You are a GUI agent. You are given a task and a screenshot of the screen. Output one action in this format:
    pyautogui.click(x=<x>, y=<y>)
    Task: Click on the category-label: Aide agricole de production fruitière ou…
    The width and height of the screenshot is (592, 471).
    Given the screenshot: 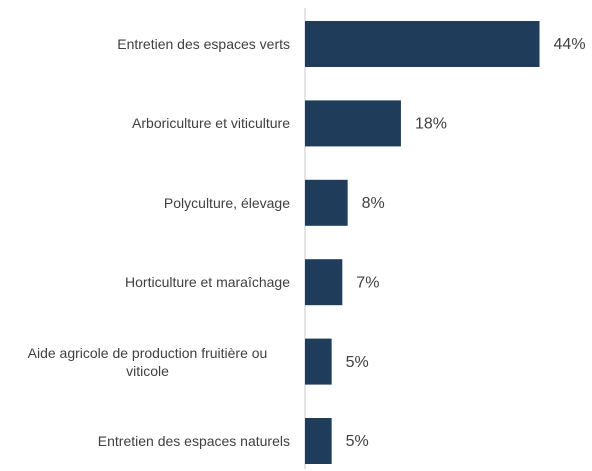 What is the action you would take?
    pyautogui.click(x=147, y=361)
    